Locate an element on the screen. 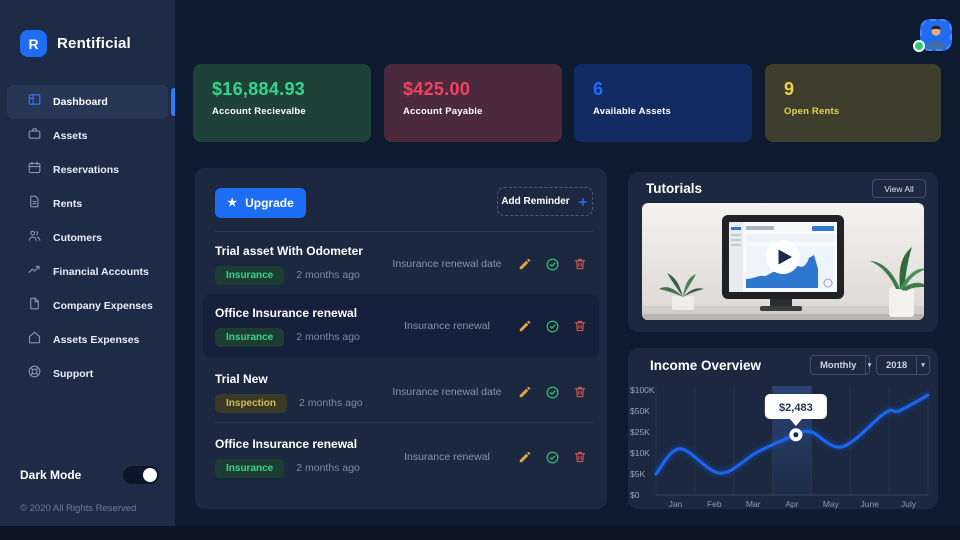 This screenshot has height=540, width=960. sidebar-item-assets: Assets is located at coordinates (87, 136).